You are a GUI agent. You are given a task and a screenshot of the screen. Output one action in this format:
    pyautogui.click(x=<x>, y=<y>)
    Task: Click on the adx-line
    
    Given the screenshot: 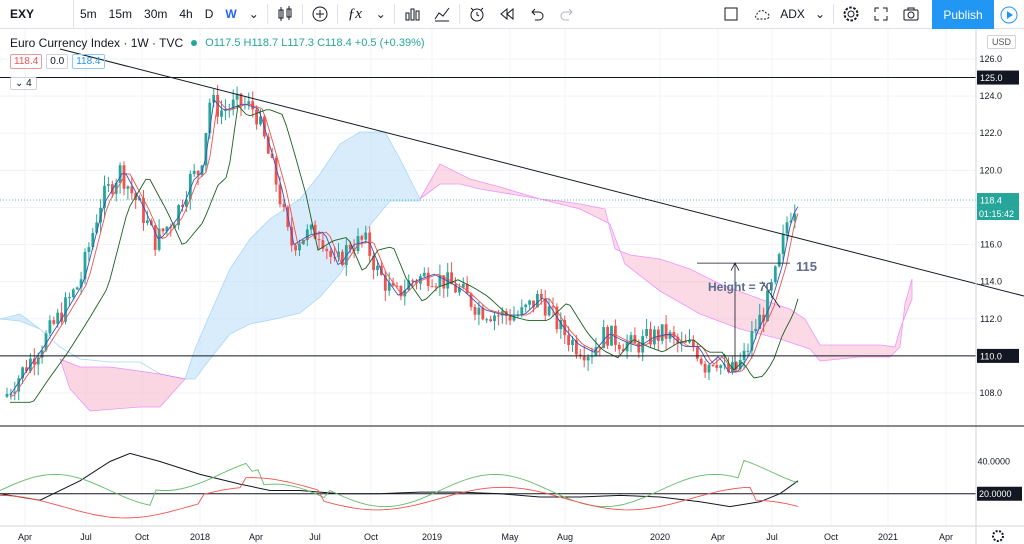 What is the action you would take?
    pyautogui.click(x=399, y=480)
    